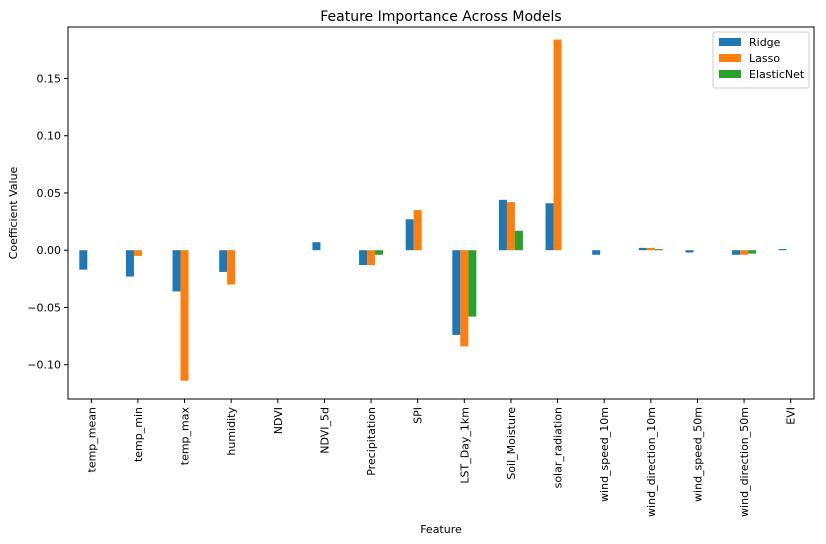  What do you see at coordinates (604, 454) in the screenshot?
I see `x-tick-label: wind_speed_10m` at bounding box center [604, 454].